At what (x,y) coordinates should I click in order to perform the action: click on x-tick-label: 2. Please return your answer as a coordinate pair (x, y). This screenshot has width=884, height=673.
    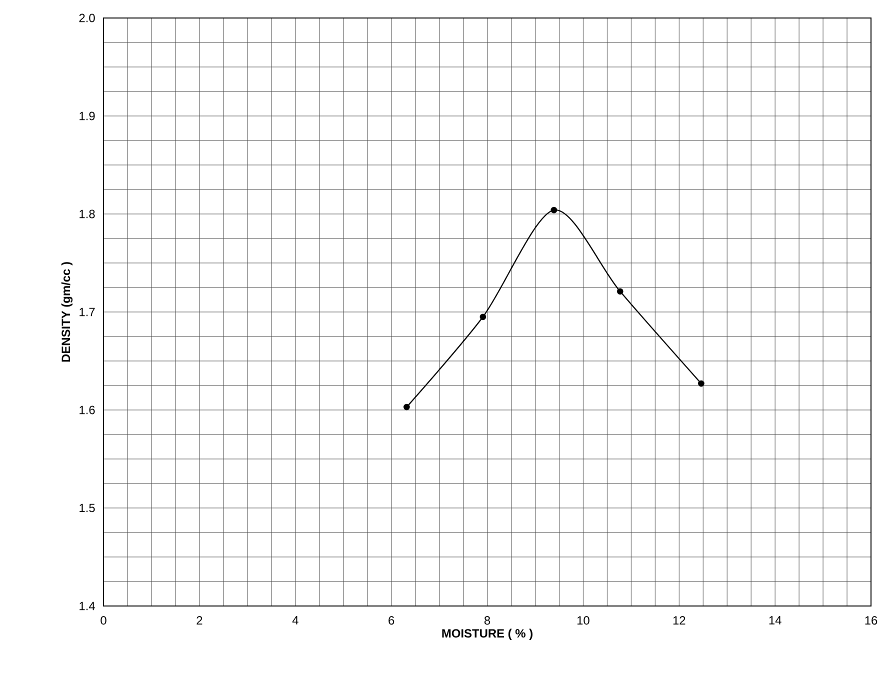
    Looking at the image, I should click on (199, 620).